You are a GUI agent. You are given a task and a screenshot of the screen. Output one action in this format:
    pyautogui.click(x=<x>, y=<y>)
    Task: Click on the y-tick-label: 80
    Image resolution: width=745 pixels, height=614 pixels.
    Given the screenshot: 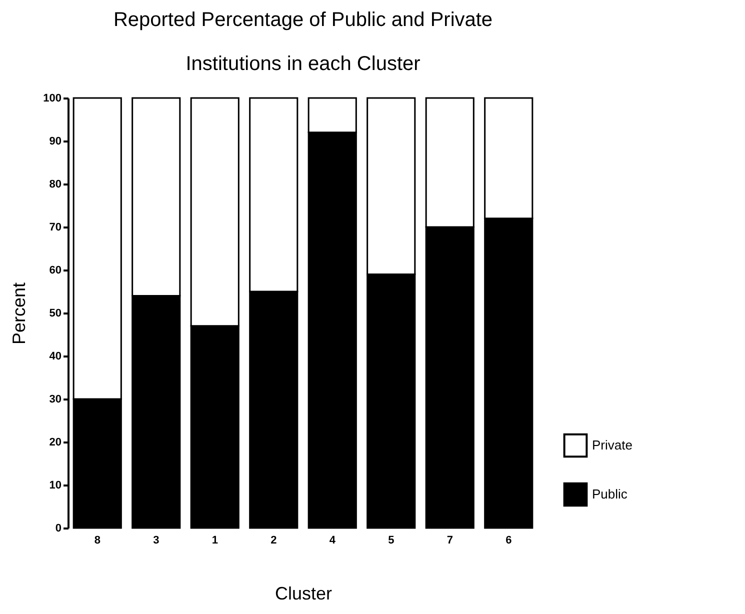 What is the action you would take?
    pyautogui.click(x=55, y=184)
    